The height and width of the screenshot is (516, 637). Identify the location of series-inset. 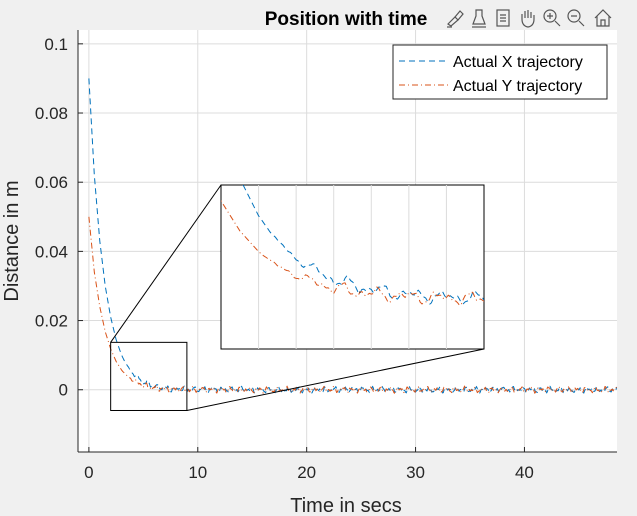
(352, 246).